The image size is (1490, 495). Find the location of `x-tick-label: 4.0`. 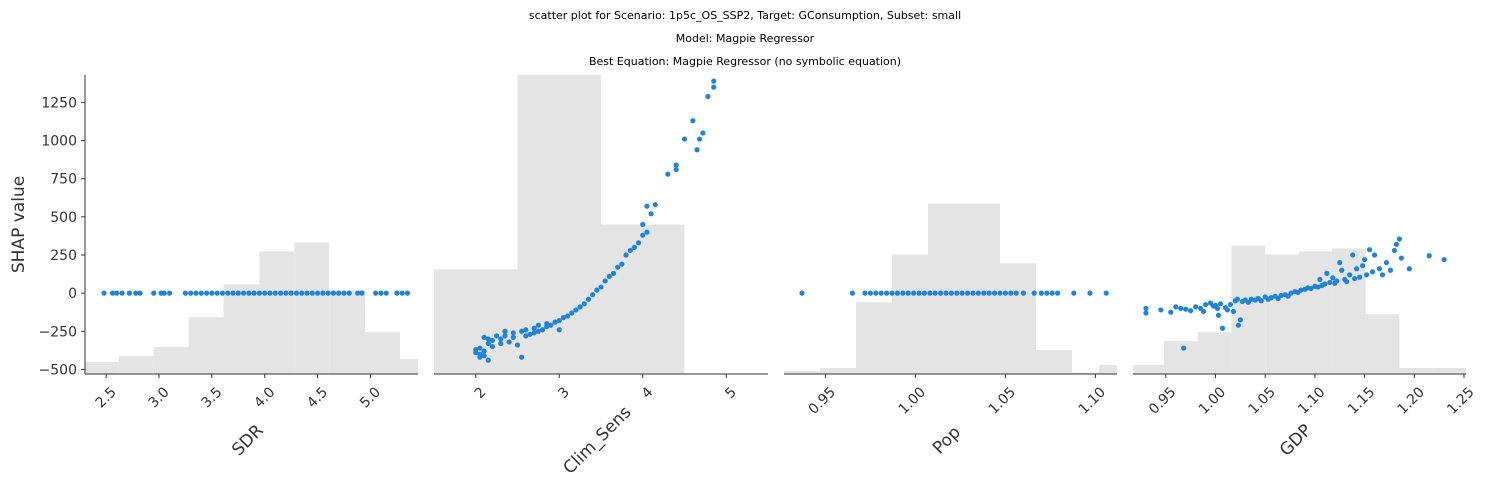

x-tick-label: 4.0 is located at coordinates (264, 397).